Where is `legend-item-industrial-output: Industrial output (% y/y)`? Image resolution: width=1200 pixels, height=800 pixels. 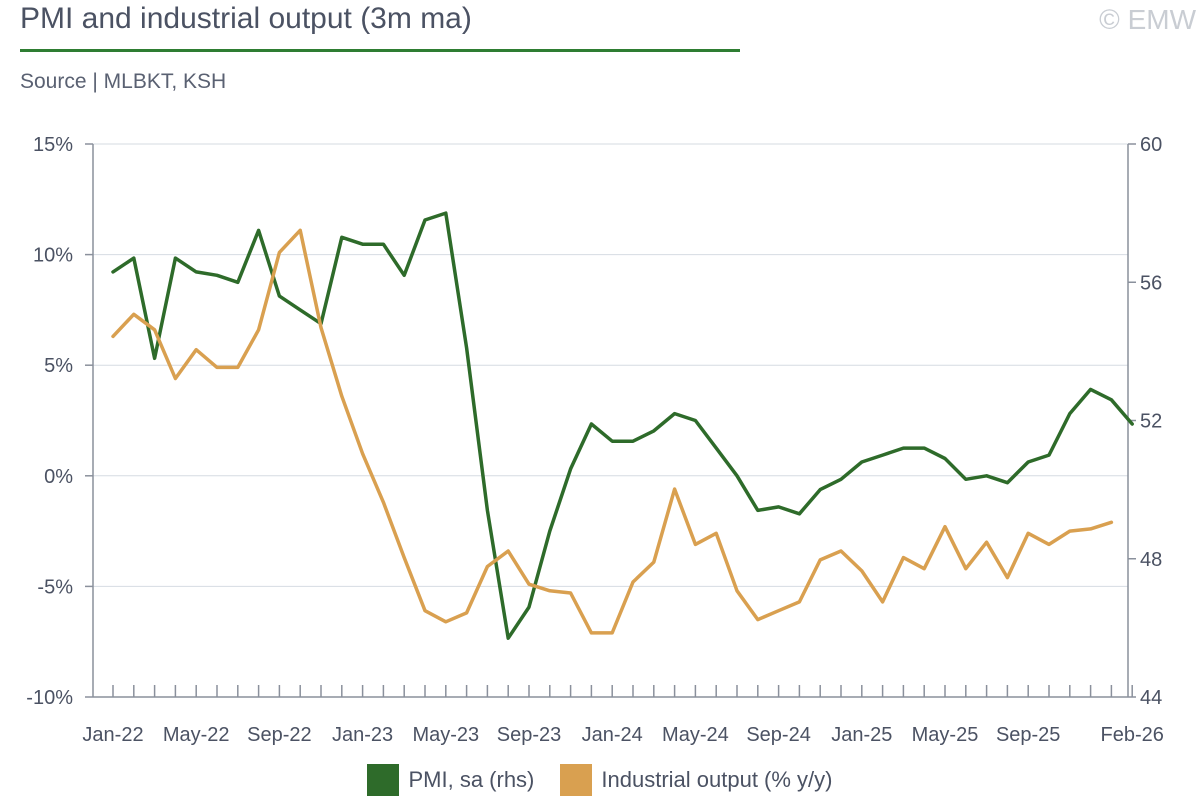
legend-item-industrial-output: Industrial output (% y/y) is located at coordinates (696, 780).